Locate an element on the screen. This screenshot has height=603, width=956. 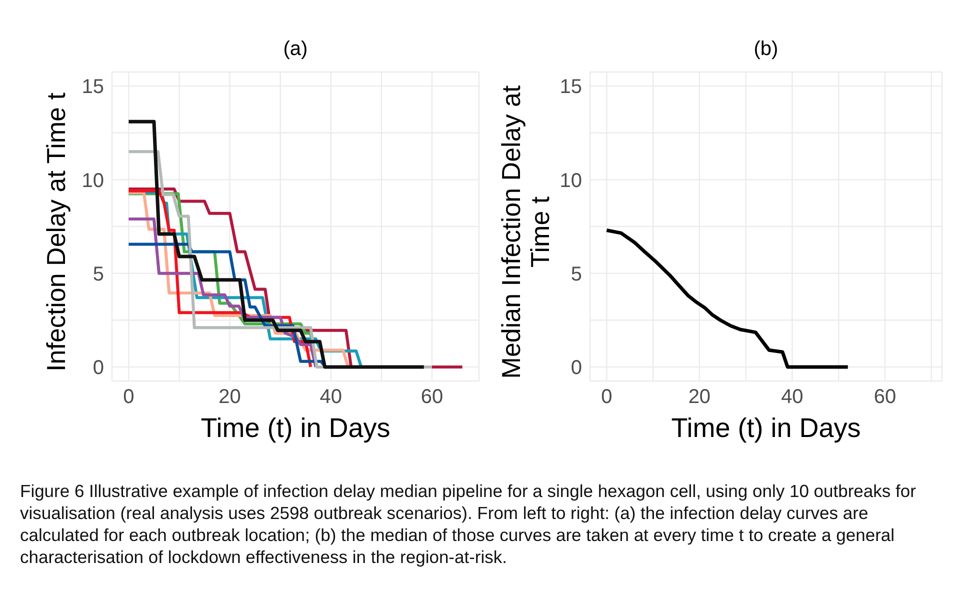
caption: Figure 6 Illustrative example of infection delay median pipeline for a single hexagon cell, using only 10 outbreaks for visualisation (real analysis uses 2598 outbreak scenarios). From left to right: (a) the infection delay curves are calculated for each outbreak location; (b) the median of those curves are taken at every time t to create a general characterisation of lockdown effectiveness in the region-at-risk. is located at coordinates (468, 524).